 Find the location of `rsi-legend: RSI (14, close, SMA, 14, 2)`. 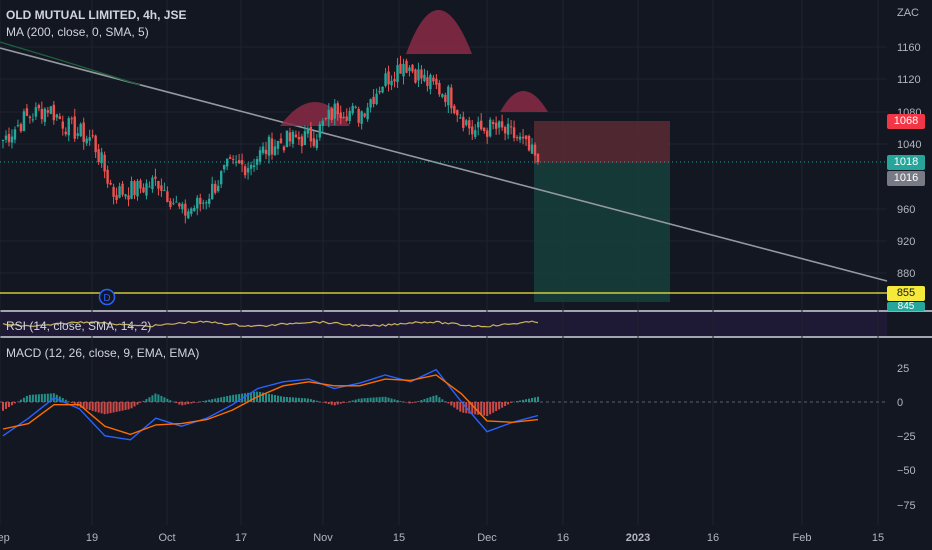

rsi-legend: RSI (14, close, SMA, 14, 2) is located at coordinates (79, 326).